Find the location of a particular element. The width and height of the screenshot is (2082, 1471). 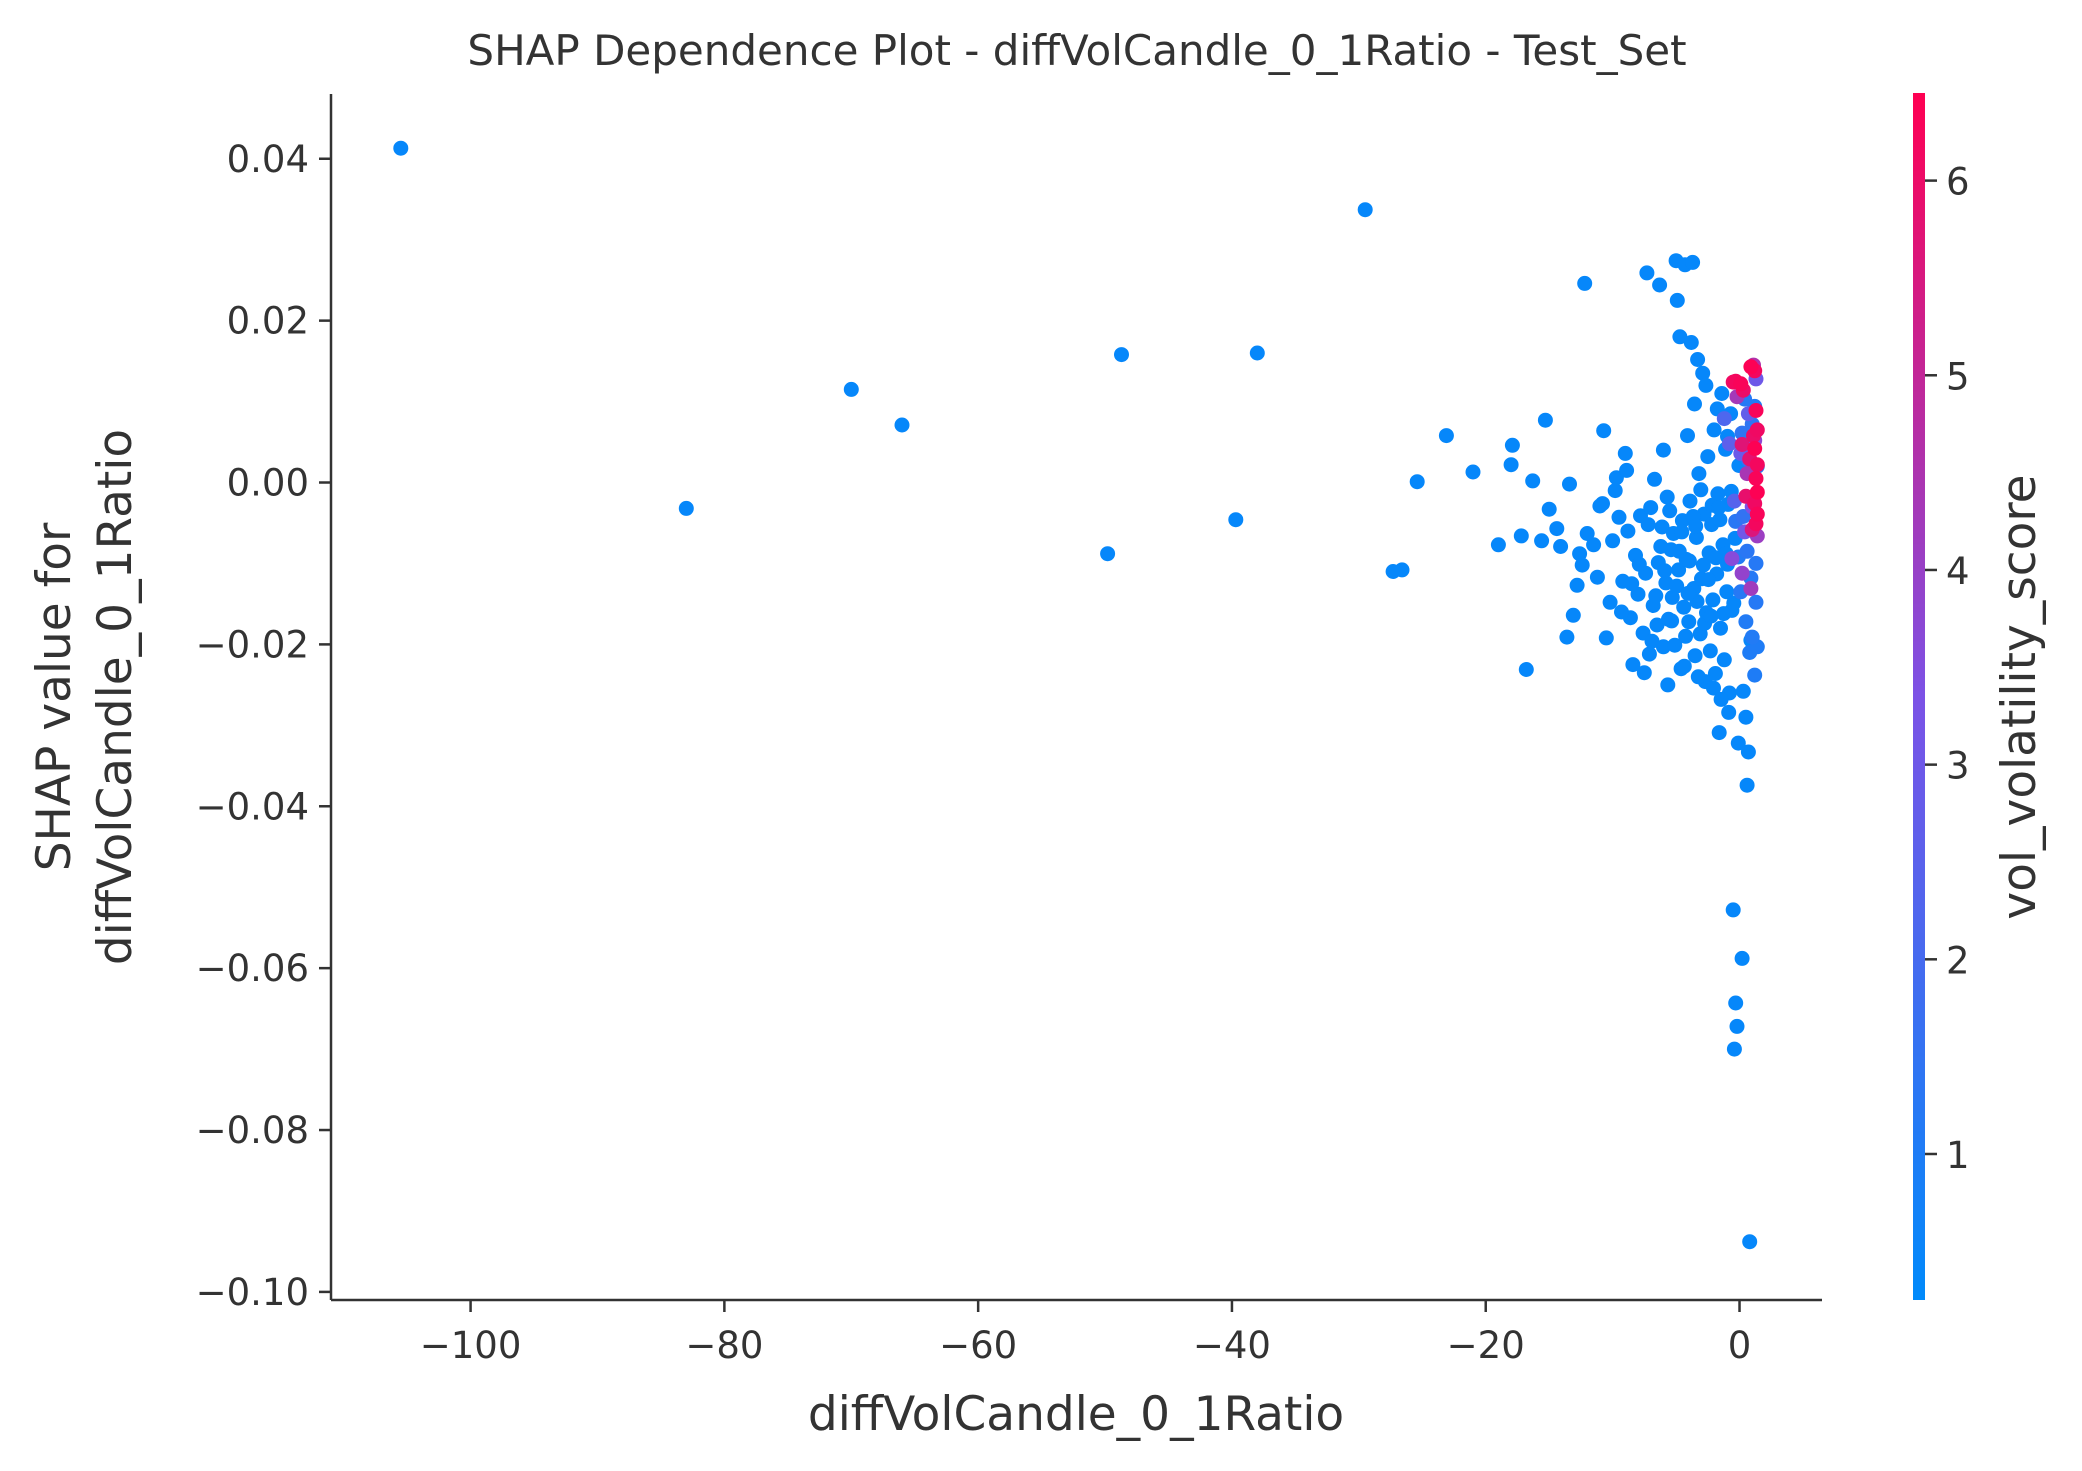

colorbar-tick-label: 3 is located at coordinates (1958, 766).